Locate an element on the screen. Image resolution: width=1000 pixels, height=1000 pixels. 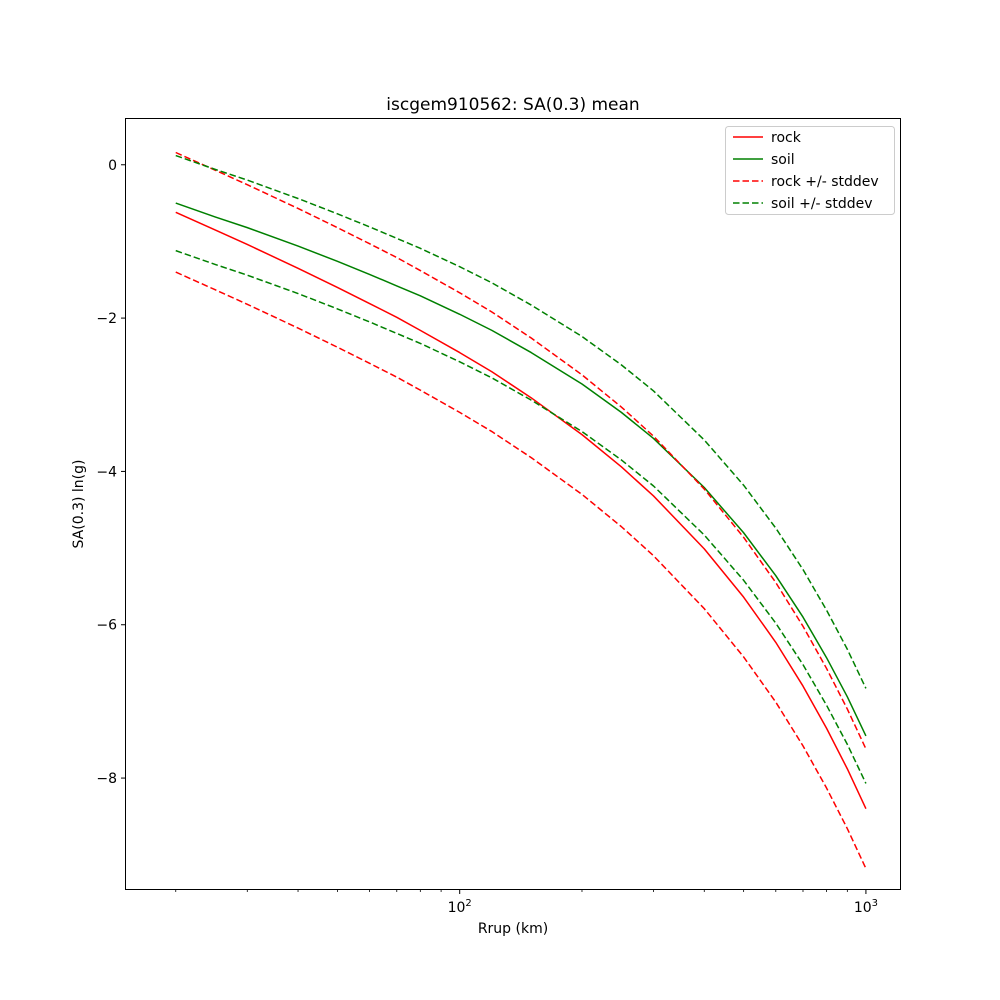
legend-label: rock +/- stddev is located at coordinates (825, 182).